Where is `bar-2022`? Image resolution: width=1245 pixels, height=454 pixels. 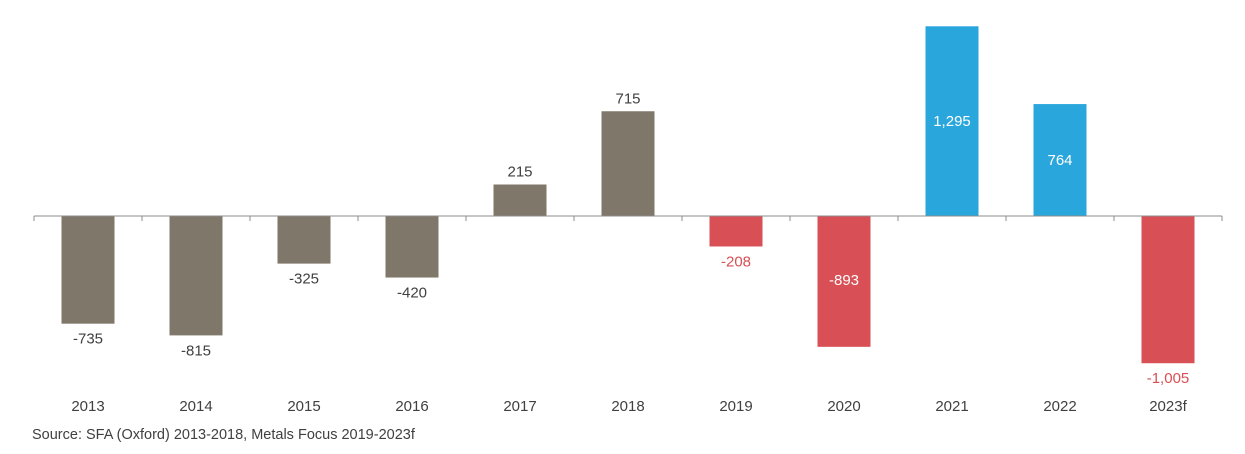
bar-2022 is located at coordinates (1060, 160).